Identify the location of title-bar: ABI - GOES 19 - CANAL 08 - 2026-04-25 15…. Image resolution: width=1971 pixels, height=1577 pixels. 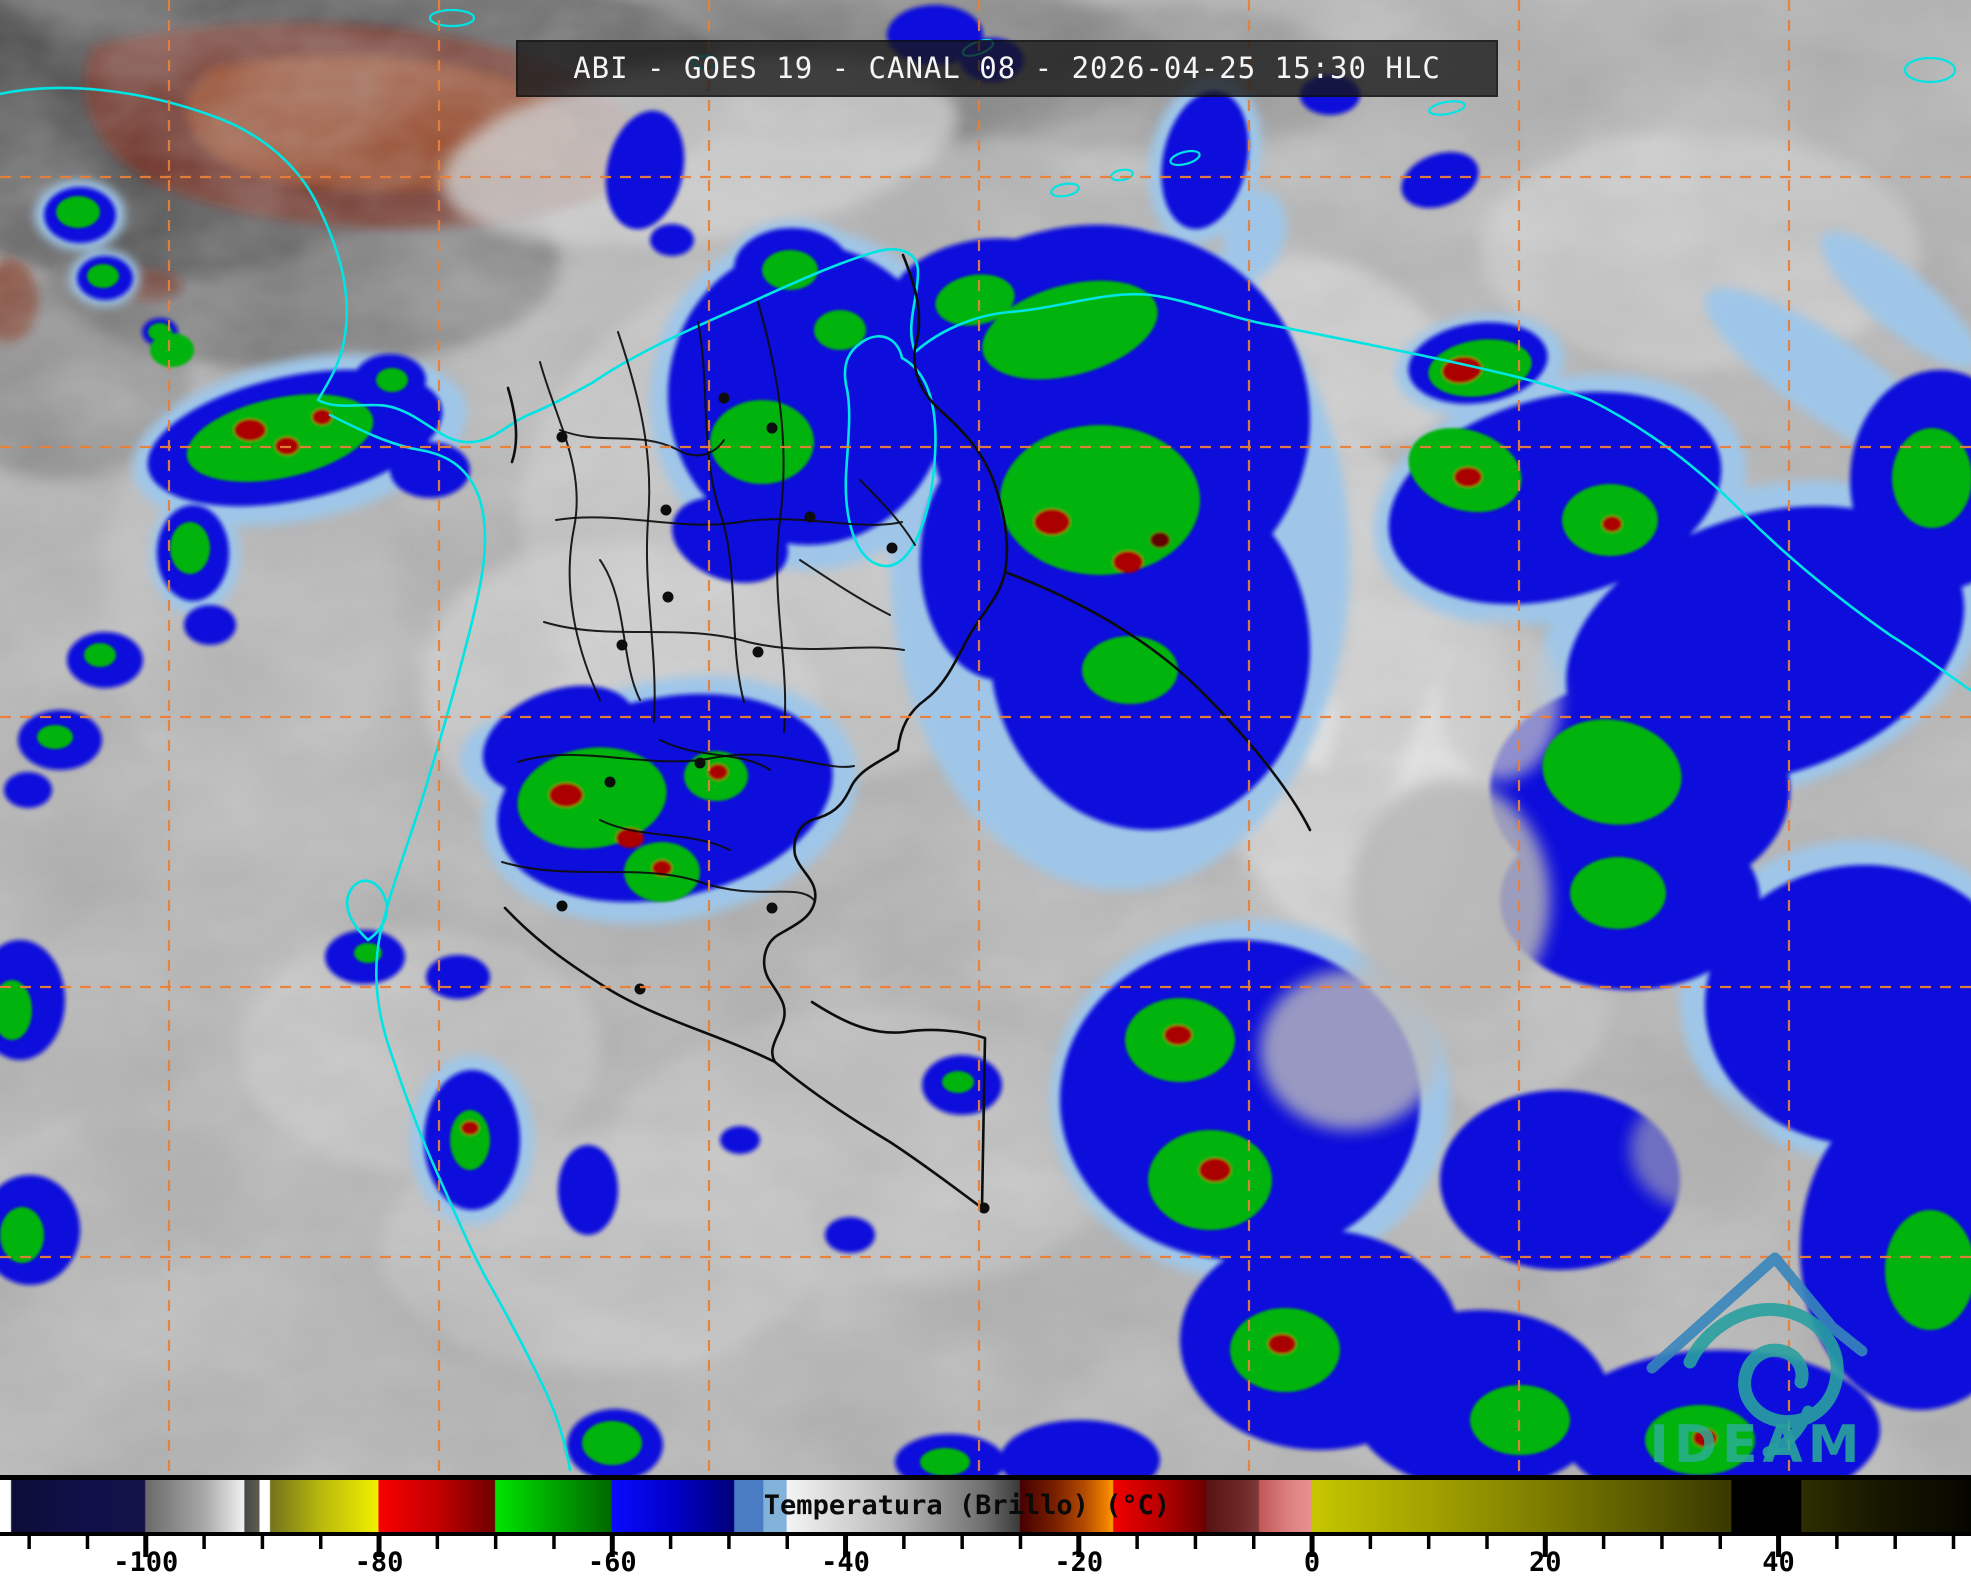
(1007, 68).